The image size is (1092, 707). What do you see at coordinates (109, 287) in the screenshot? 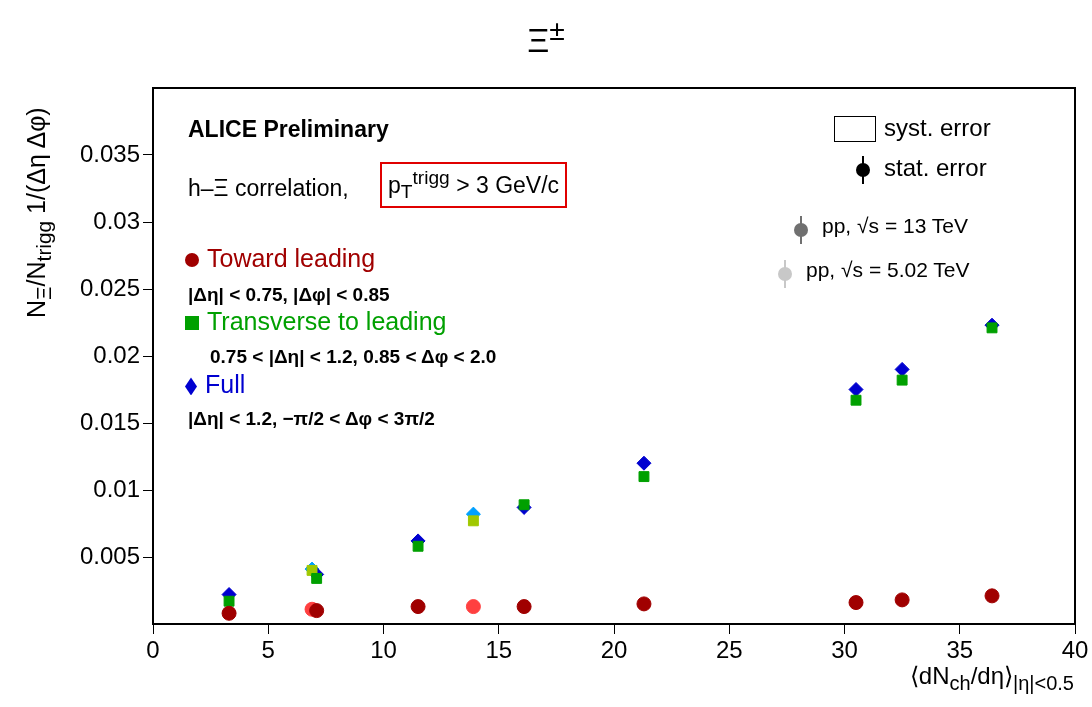
I see `y-tick-label: 0.025` at bounding box center [109, 287].